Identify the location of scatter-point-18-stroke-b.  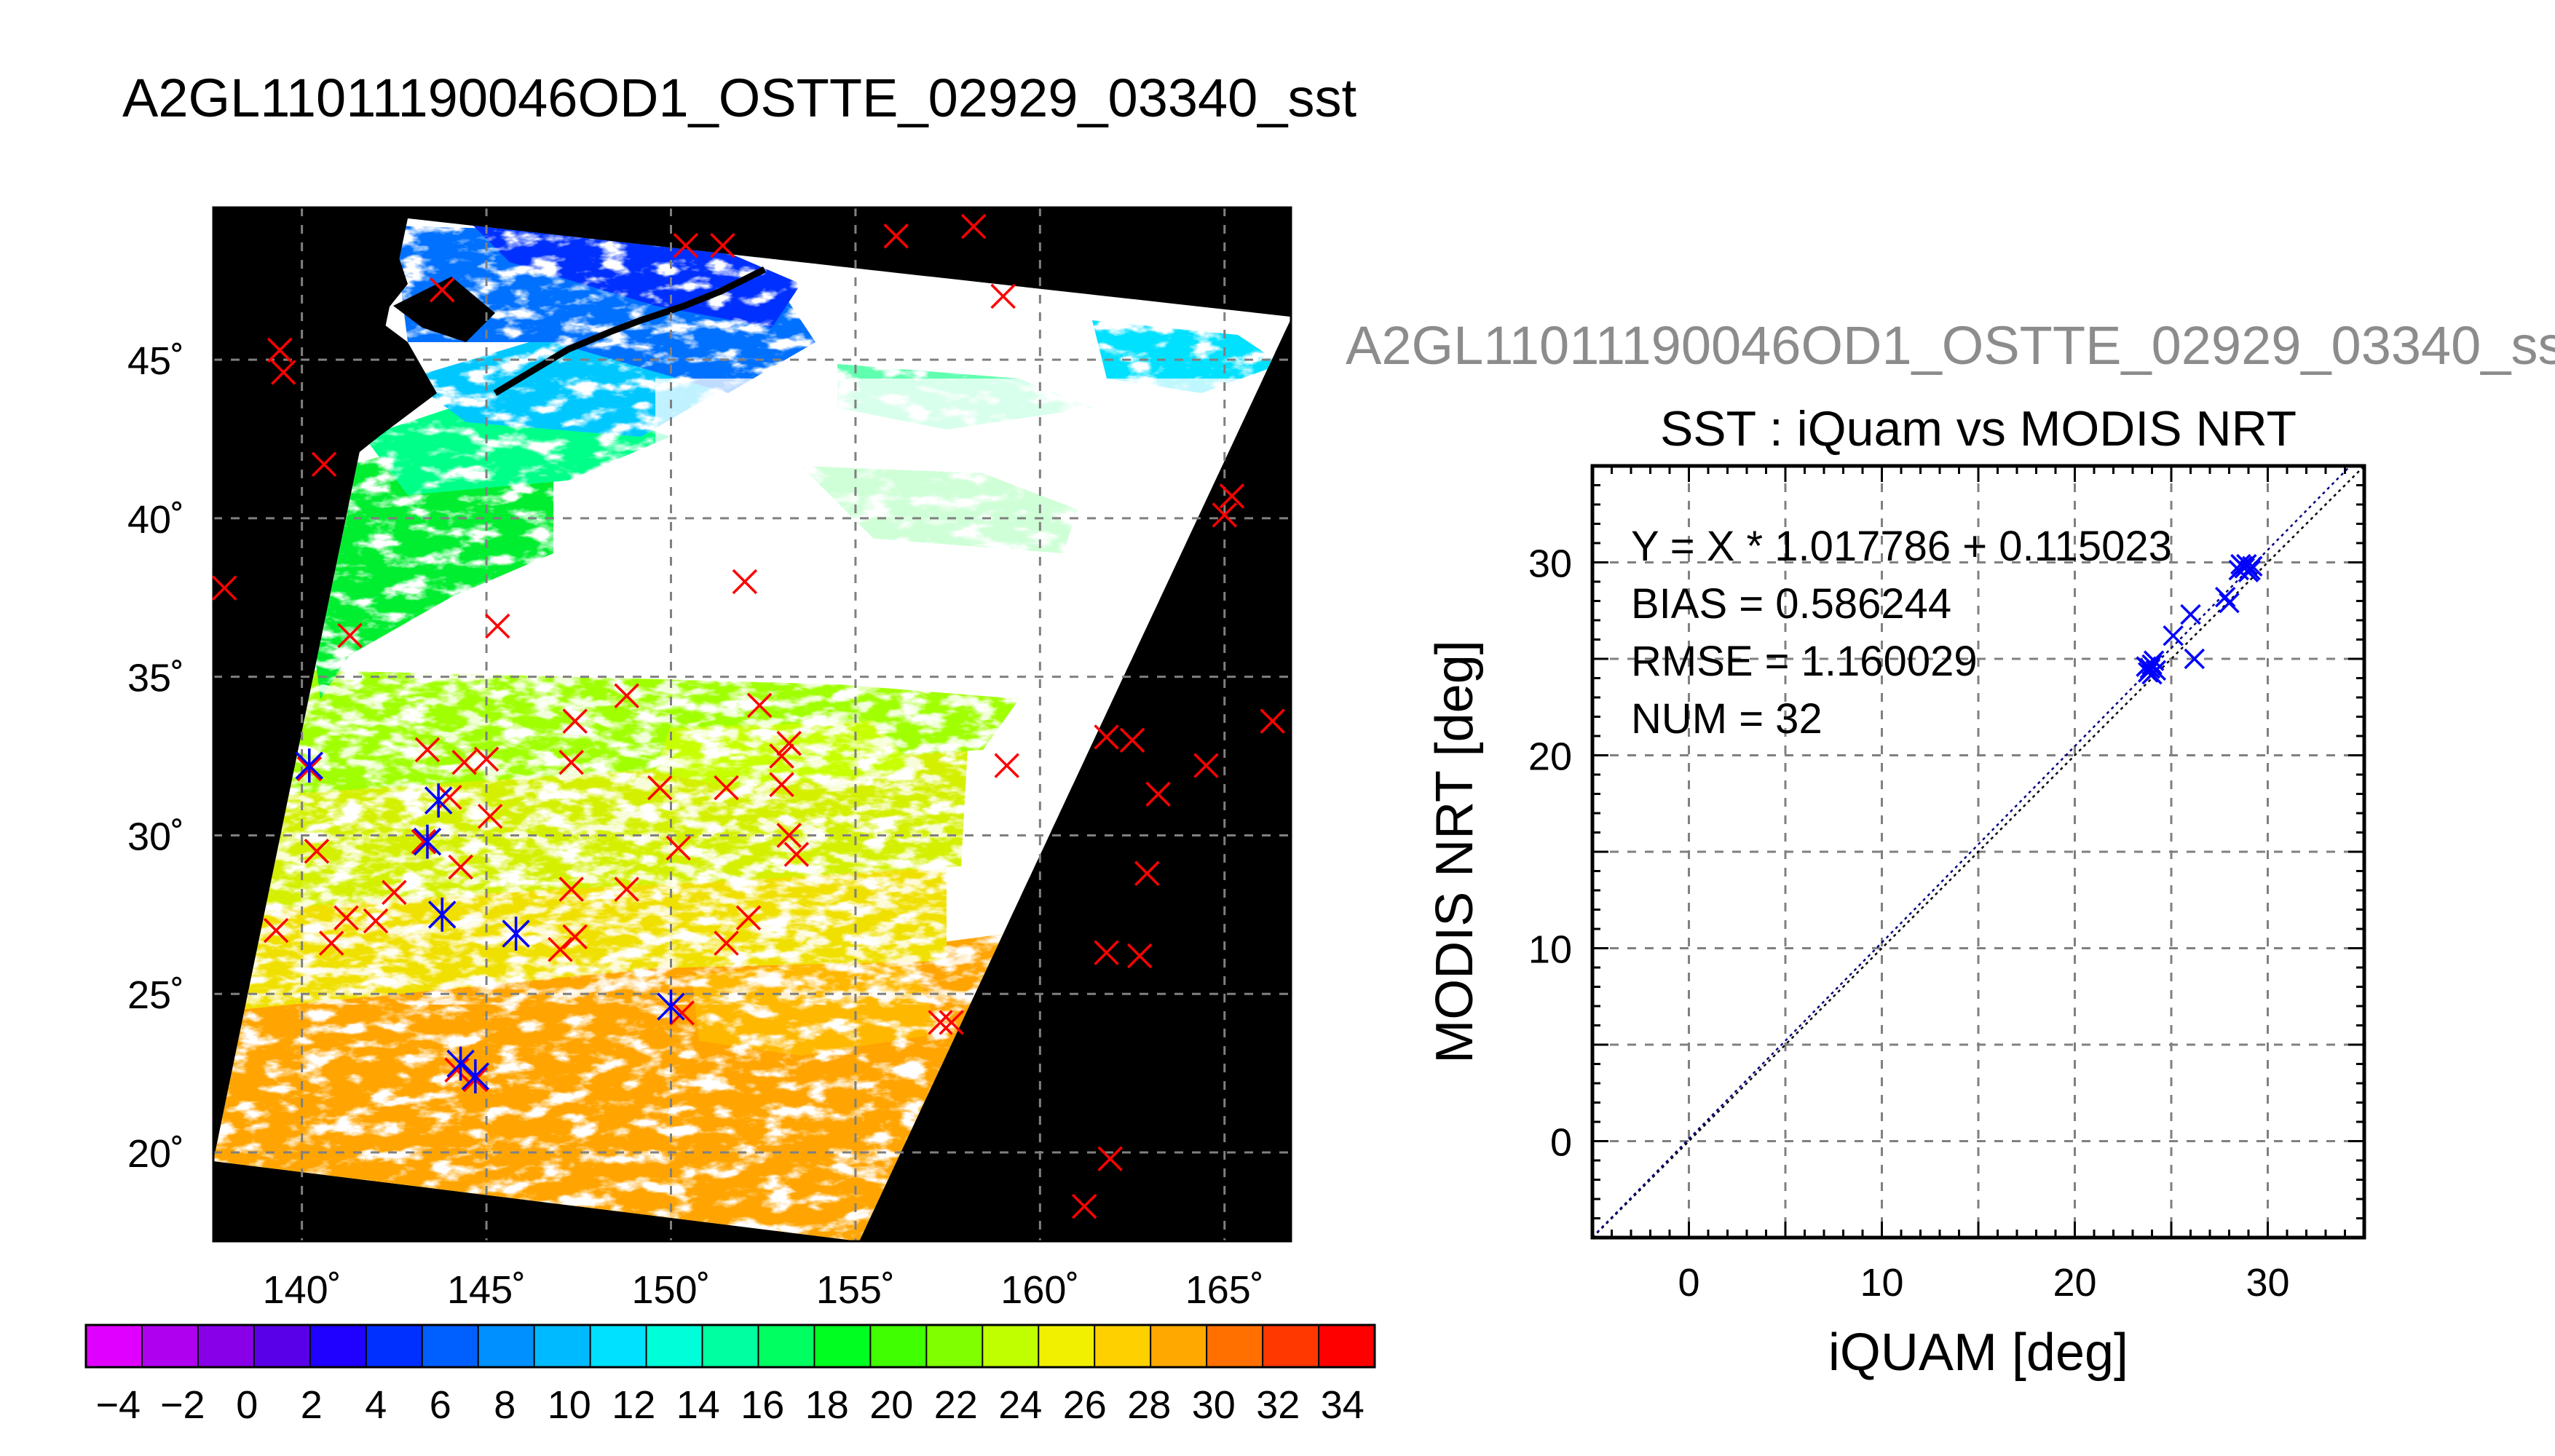
(2240, 564).